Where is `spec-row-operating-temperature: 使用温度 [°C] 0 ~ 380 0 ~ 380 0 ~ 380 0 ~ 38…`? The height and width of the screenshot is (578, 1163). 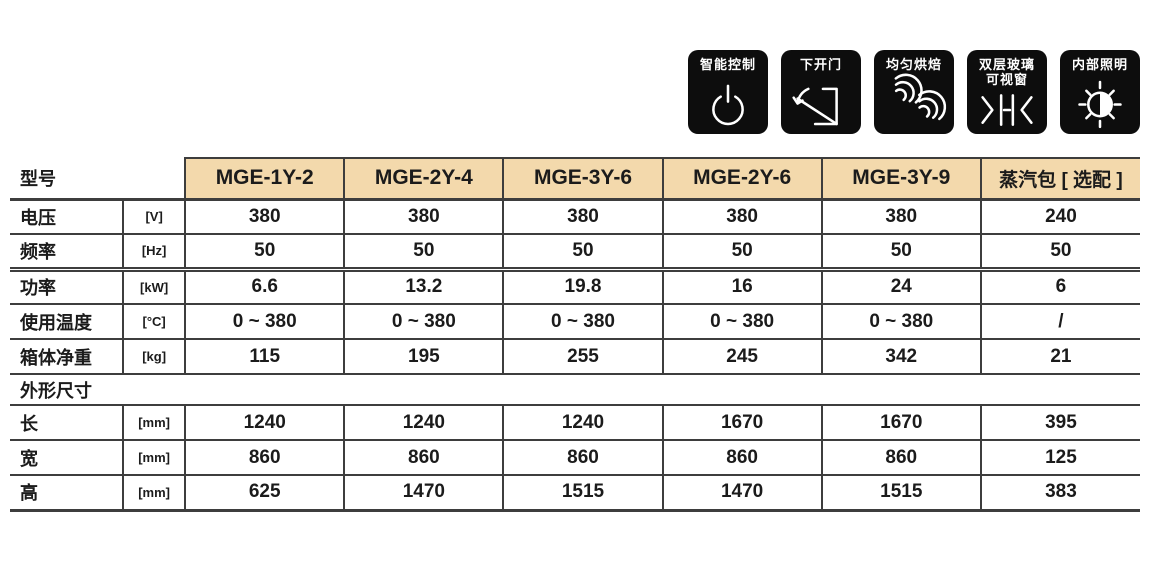 spec-row-operating-temperature: 使用温度 [°C] 0 ~ 380 0 ~ 380 0 ~ 380 0 ~ 38… is located at coordinates (575, 322).